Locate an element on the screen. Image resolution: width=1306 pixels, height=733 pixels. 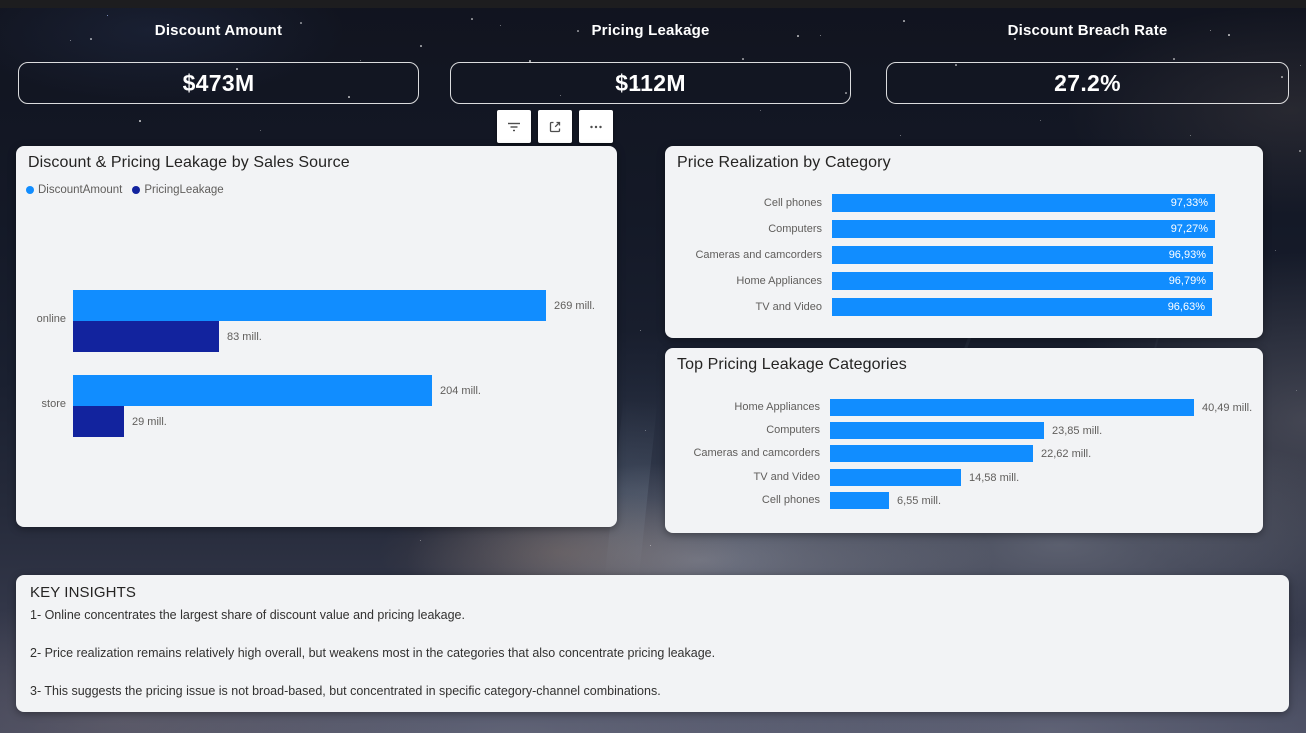
bar-value-label: 96,63% is located at coordinates (1186, 307).